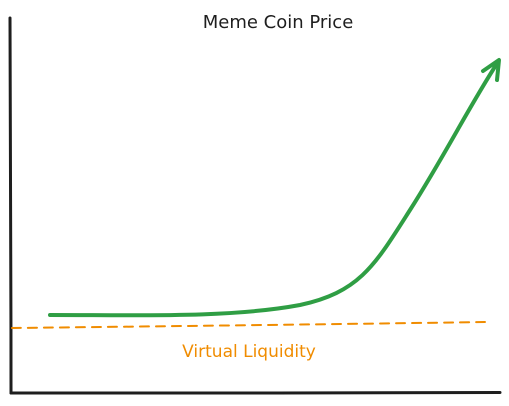  What do you see at coordinates (491, 70) in the screenshot?
I see `price-arrowhead` at bounding box center [491, 70].